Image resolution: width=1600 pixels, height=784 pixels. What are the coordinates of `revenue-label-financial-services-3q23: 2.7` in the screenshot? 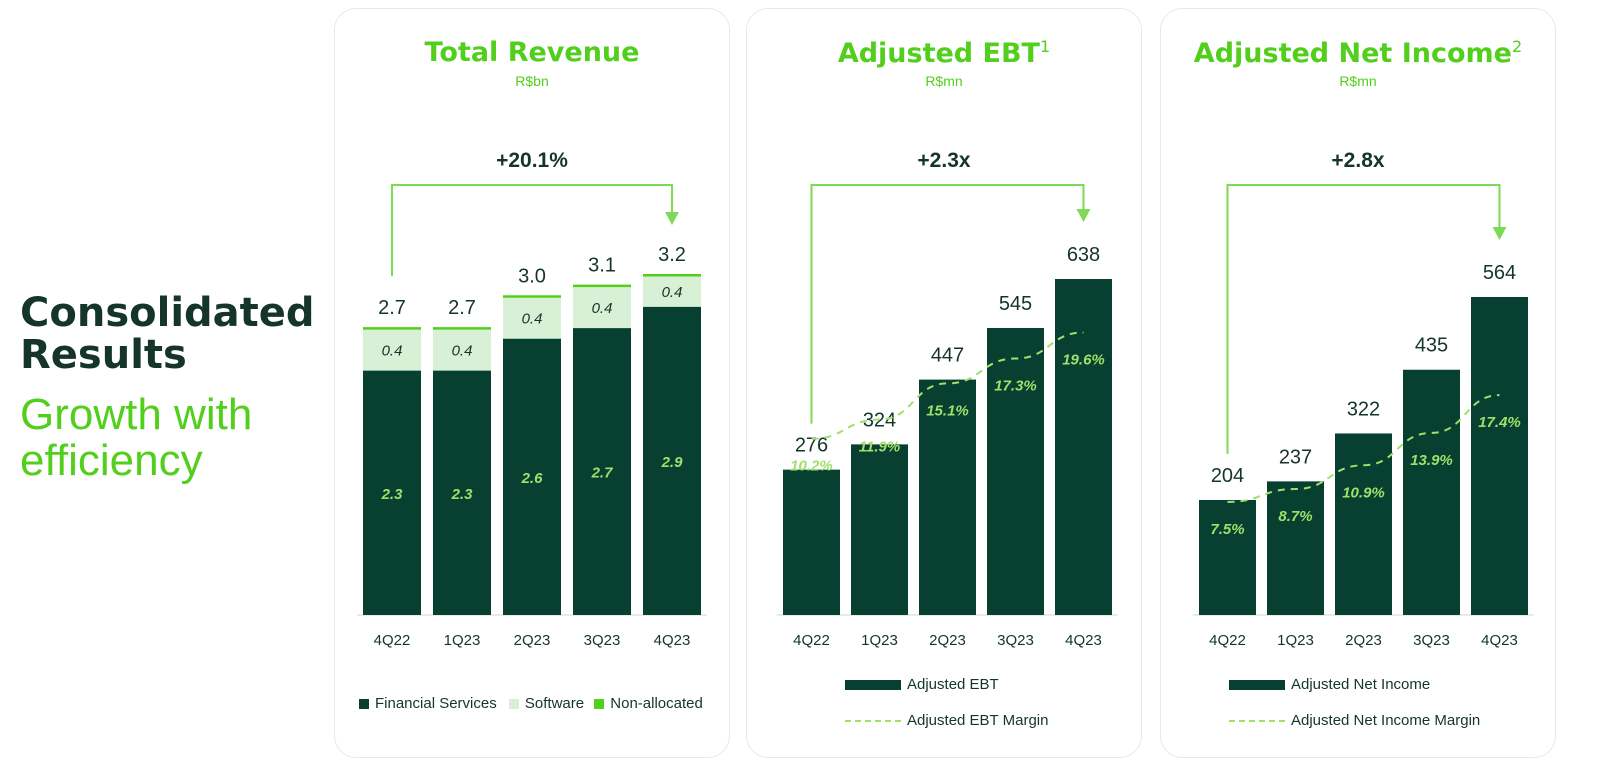 It's located at (602, 473).